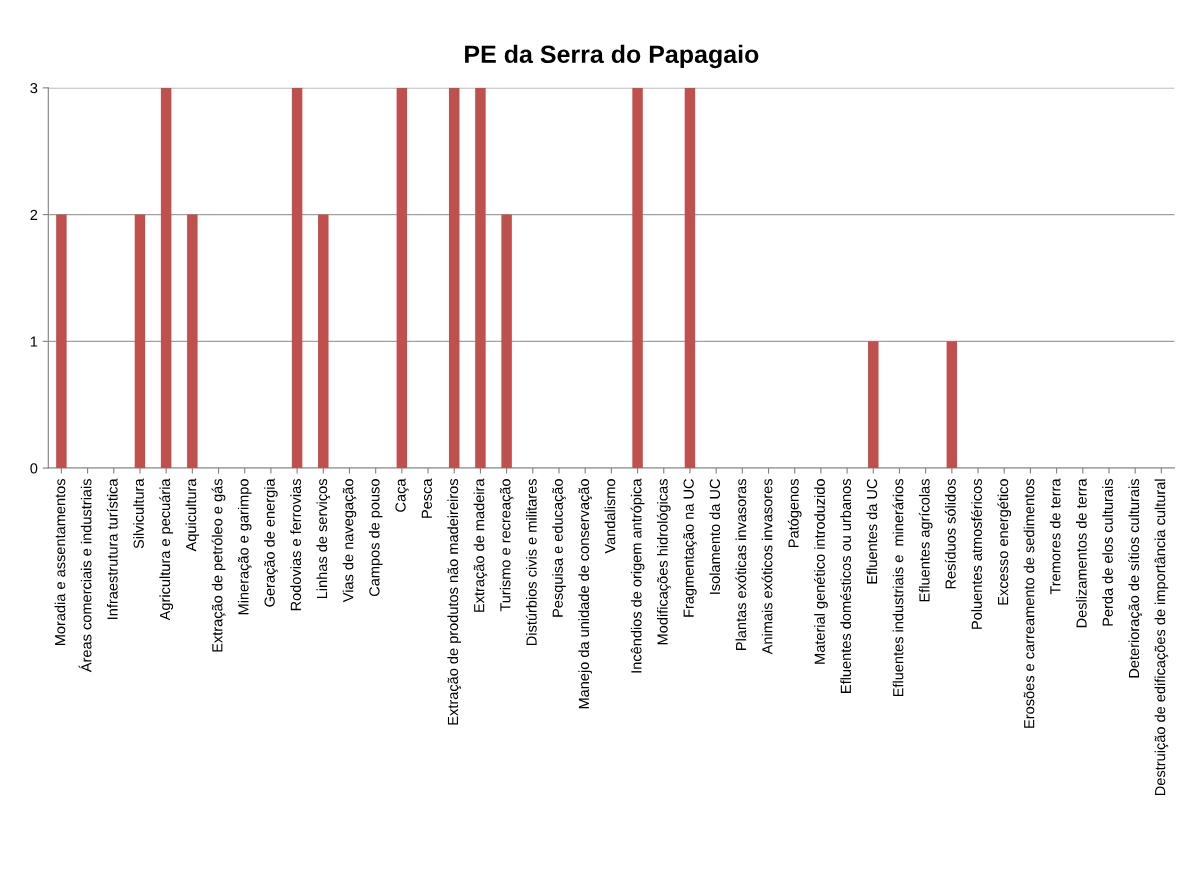 The image size is (1178, 870). Describe the element at coordinates (166, 549) in the screenshot. I see `x-tick-label: Agricultura e pecuária` at that location.